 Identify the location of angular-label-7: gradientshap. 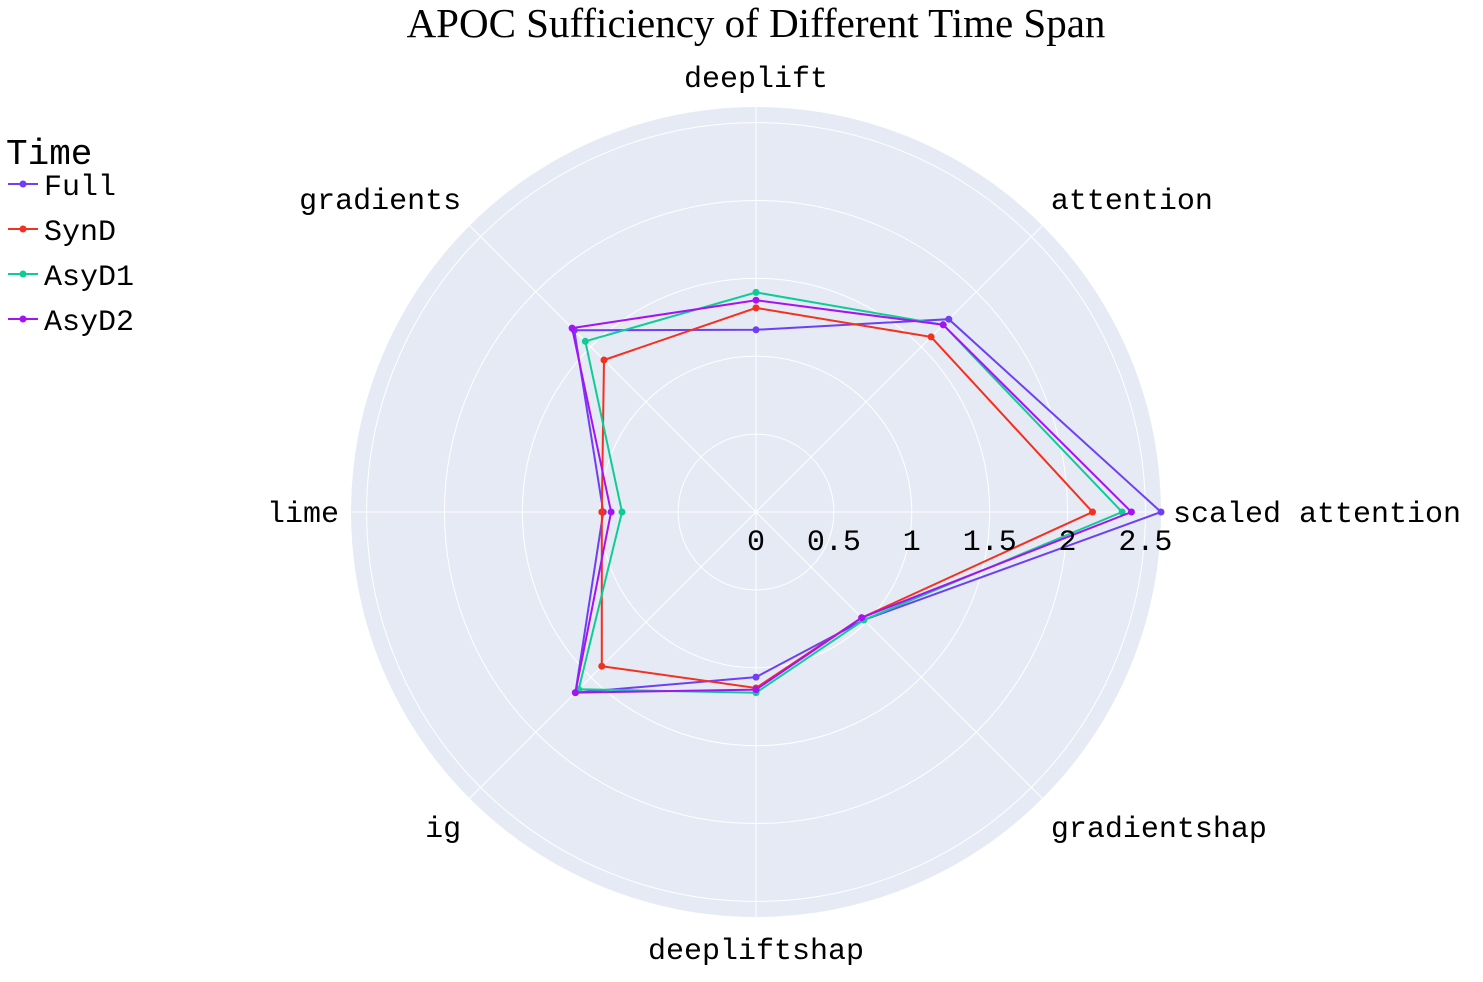
(1159, 830).